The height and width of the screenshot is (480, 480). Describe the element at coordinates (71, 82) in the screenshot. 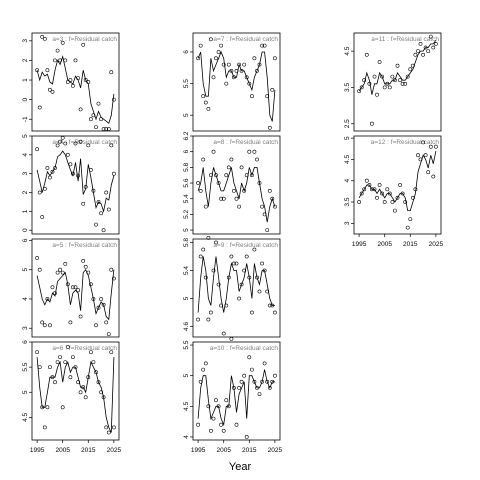

I see `chart-panel: a=3 : f=Residual catch -1 0 1 2 3` at that location.